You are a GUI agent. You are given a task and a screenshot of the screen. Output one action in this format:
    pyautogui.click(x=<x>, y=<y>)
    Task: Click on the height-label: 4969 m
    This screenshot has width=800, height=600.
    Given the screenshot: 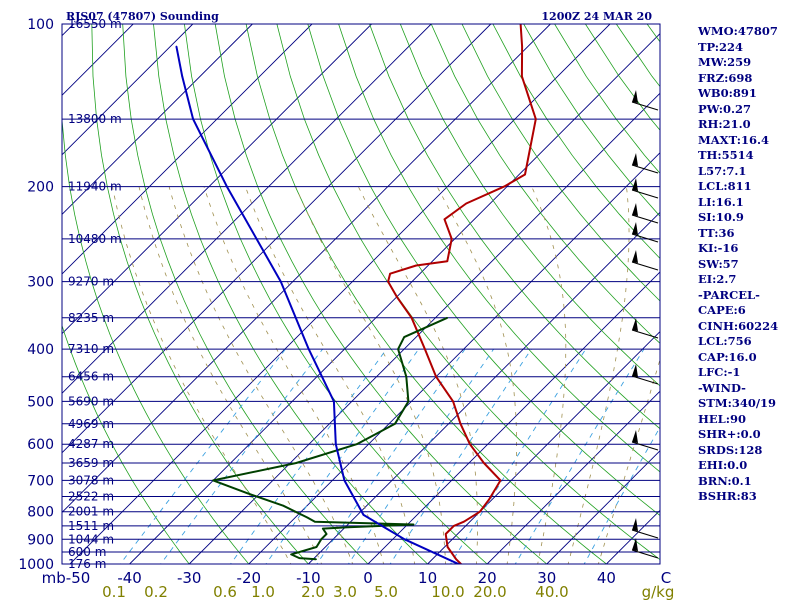 What is the action you would take?
    pyautogui.click(x=91, y=424)
    